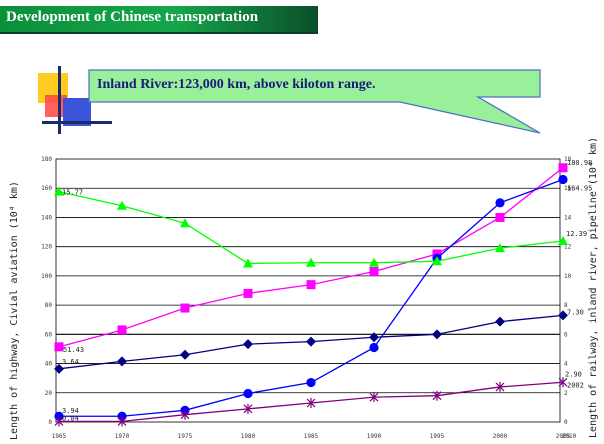 The width and height of the screenshot is (604, 444). I want to click on slide-title-bar: Development of Chinese transportation, so click(159, 20).